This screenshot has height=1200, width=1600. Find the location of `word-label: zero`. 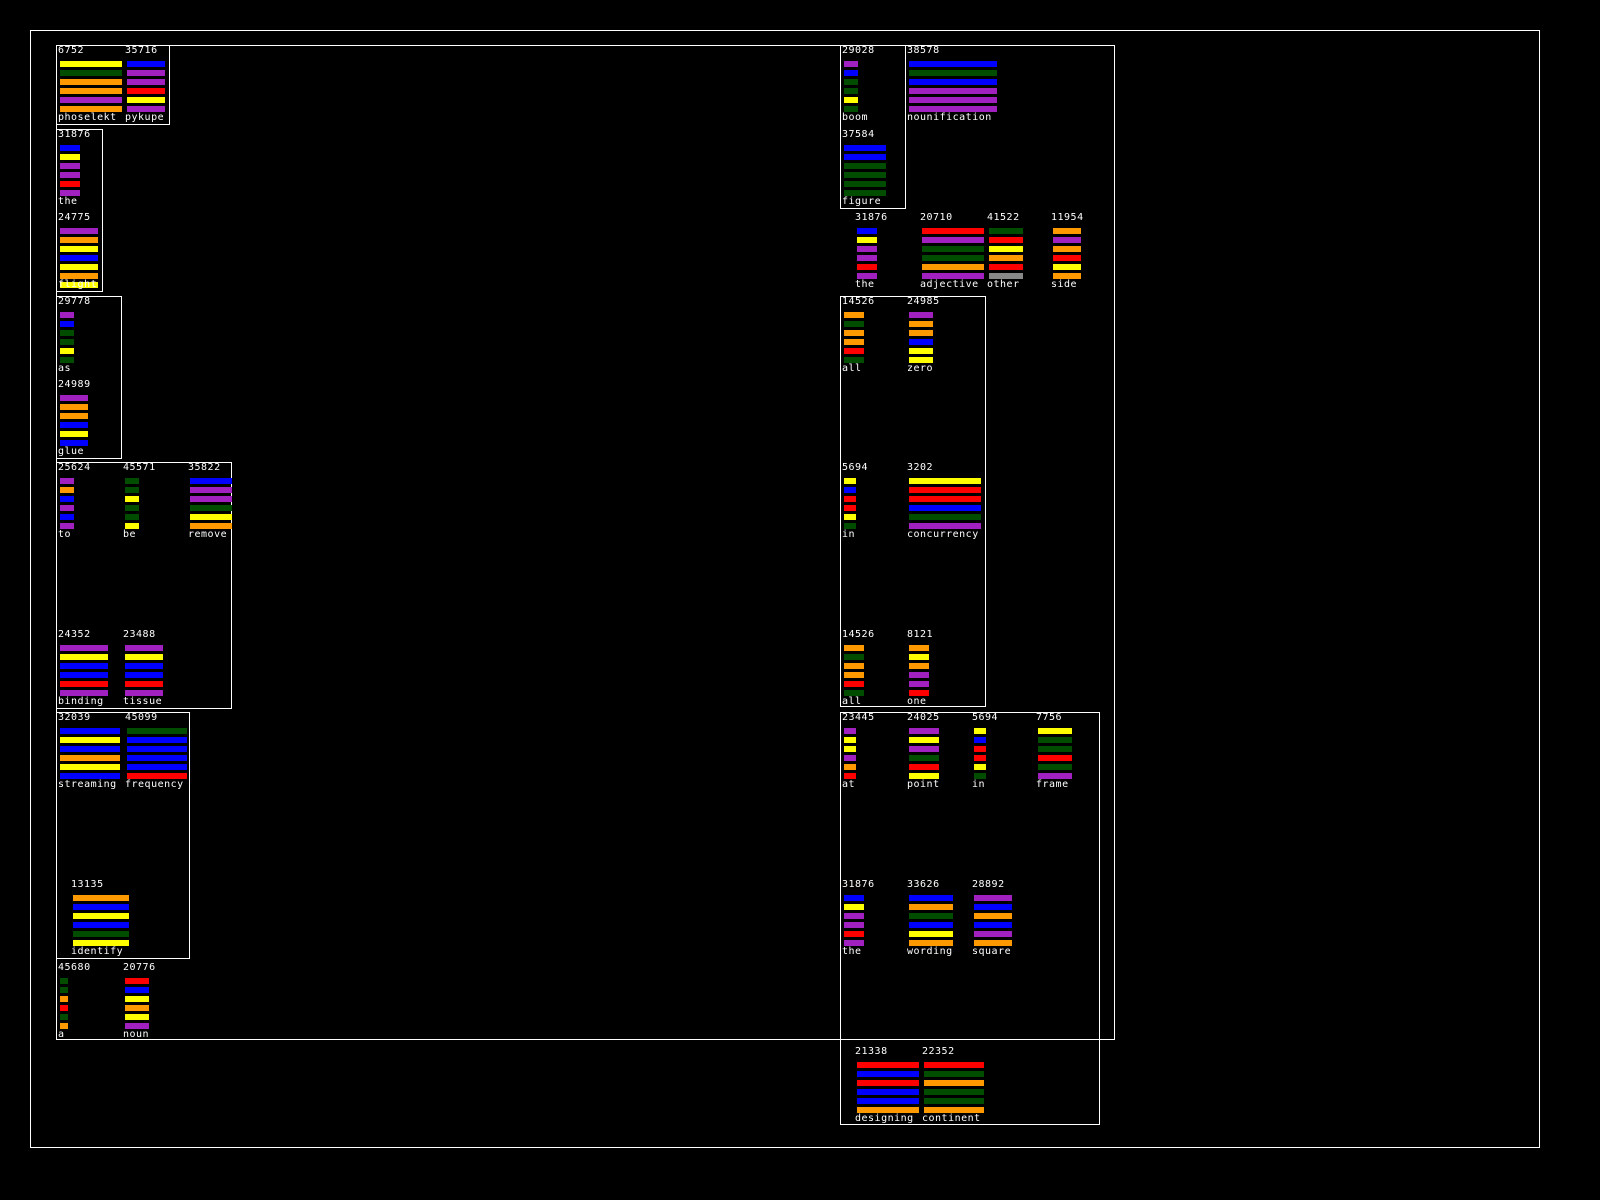

word-label: zero is located at coordinates (920, 368).